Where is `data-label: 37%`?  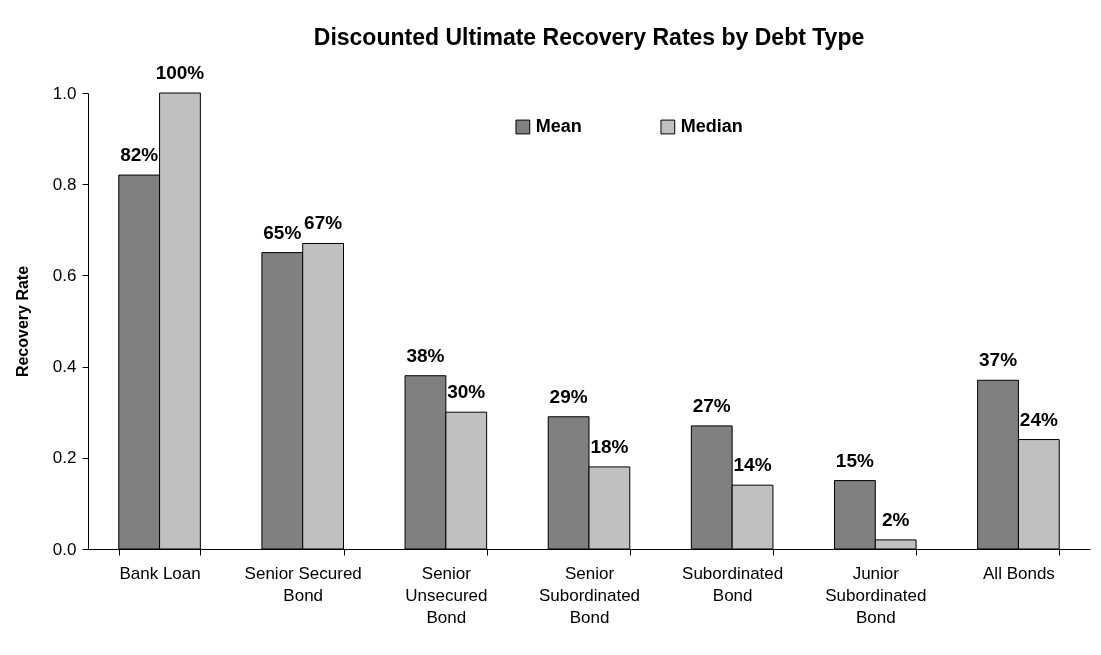
data-label: 37% is located at coordinates (998, 360).